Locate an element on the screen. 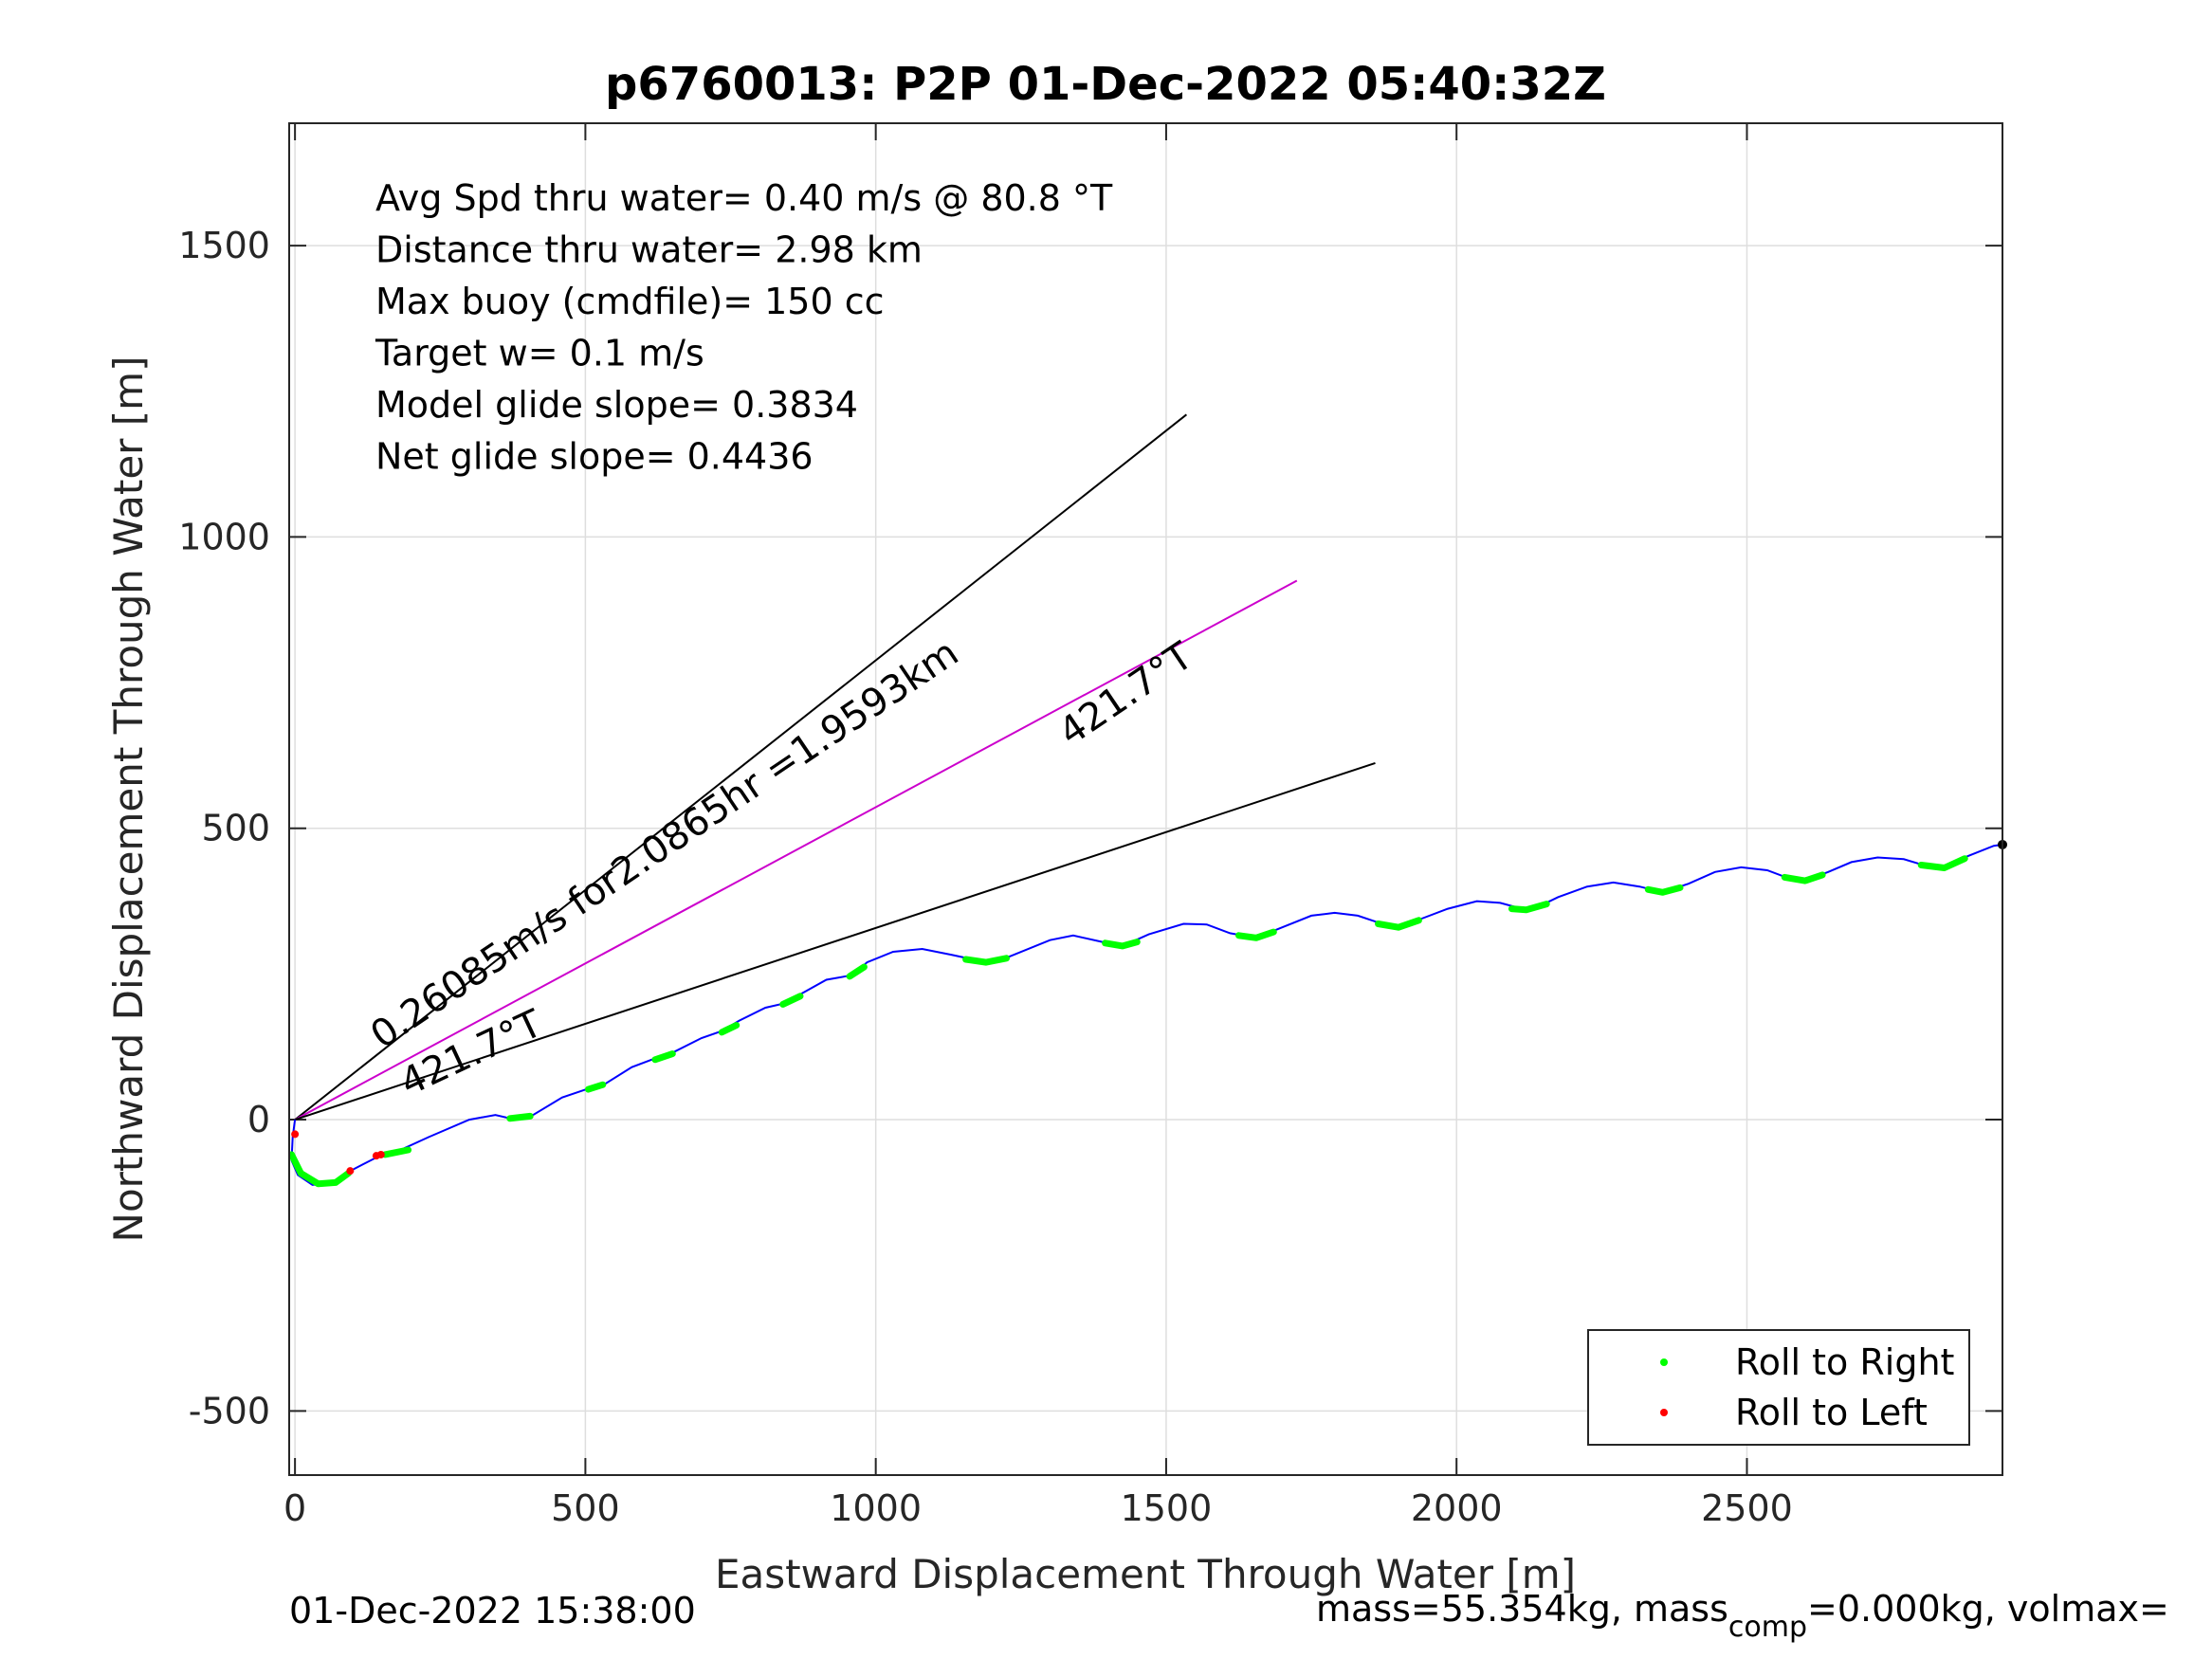 The image size is (2212, 1659). y-tick-label: 1000 is located at coordinates (224, 536).